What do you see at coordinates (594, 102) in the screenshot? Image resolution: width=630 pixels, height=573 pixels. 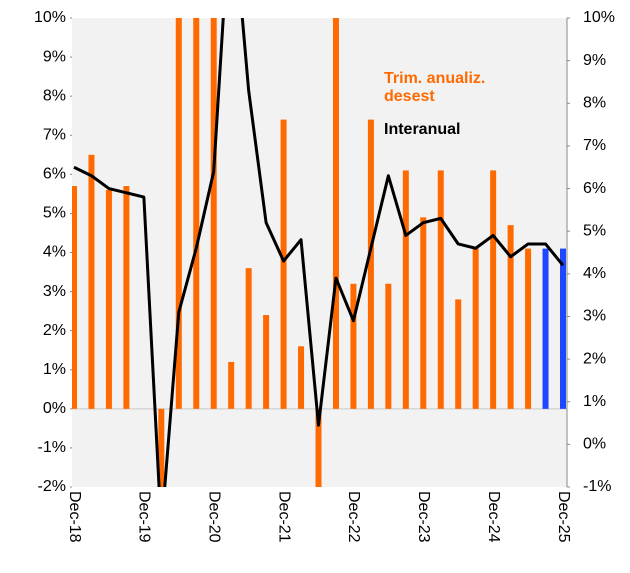 I see `y2-tick-label: 8%` at bounding box center [594, 102].